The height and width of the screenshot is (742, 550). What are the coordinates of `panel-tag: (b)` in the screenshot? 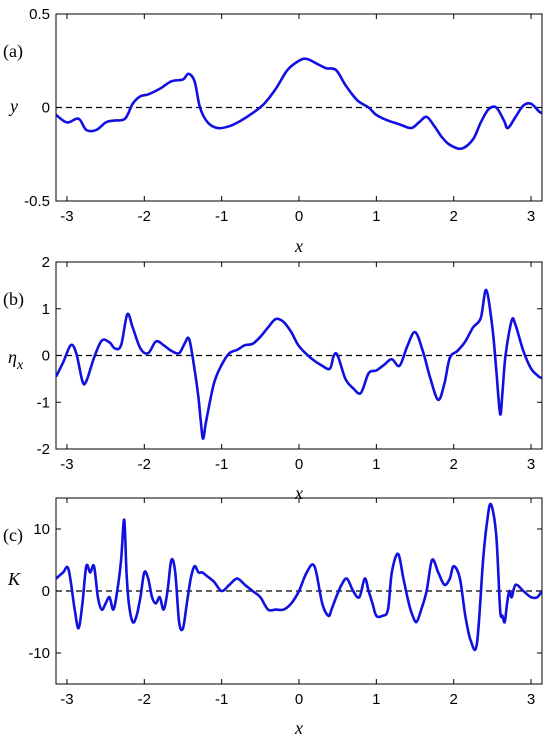 It's located at (13, 299).